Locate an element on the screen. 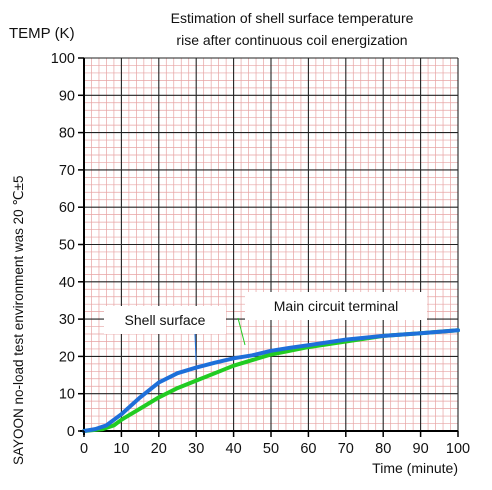  y-tick-label: 20 is located at coordinates (67, 357).